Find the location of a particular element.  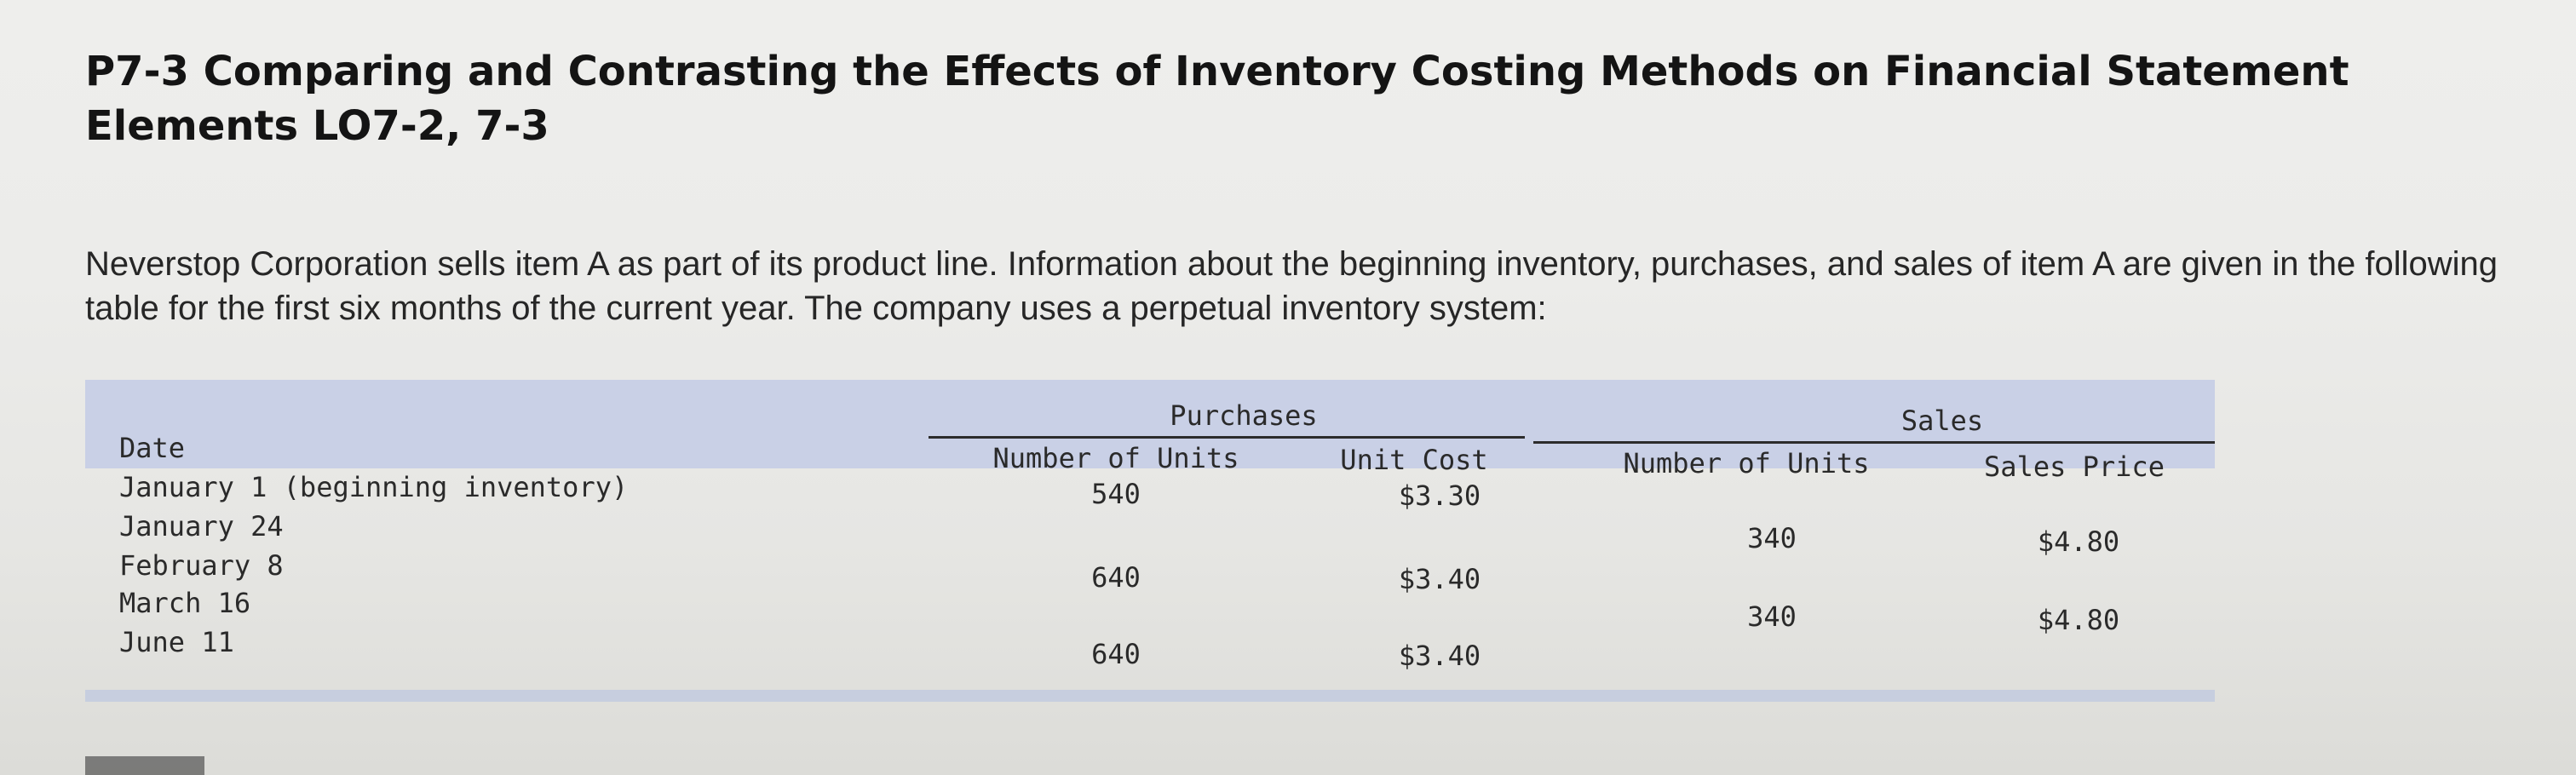

row-date: March 16 is located at coordinates (185, 603).